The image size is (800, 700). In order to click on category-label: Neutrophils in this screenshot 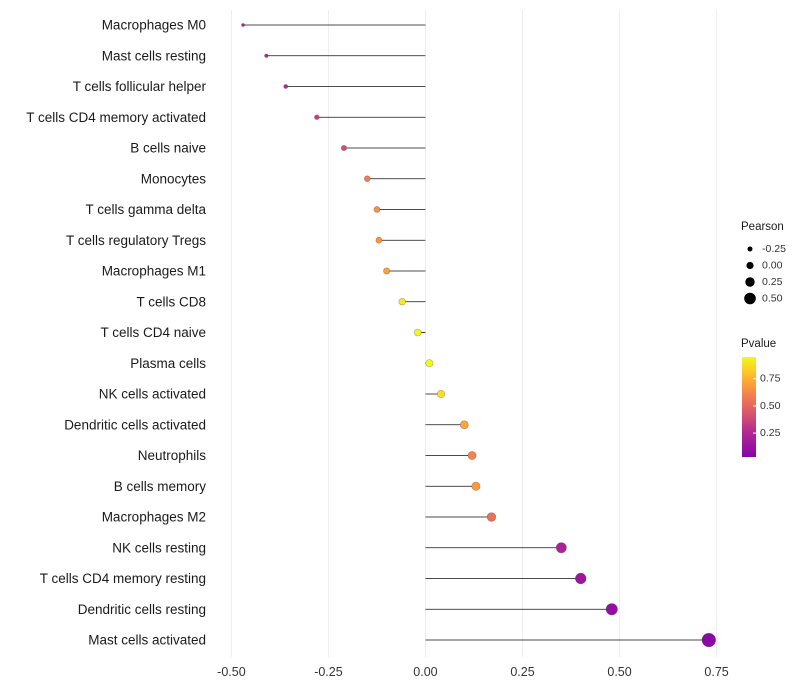, I will do `click(172, 455)`.